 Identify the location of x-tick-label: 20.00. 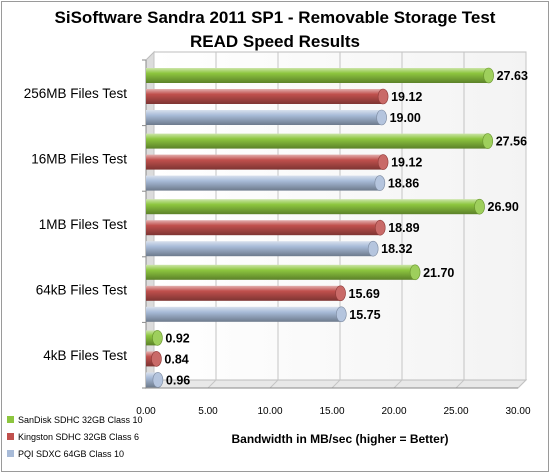
(393, 411).